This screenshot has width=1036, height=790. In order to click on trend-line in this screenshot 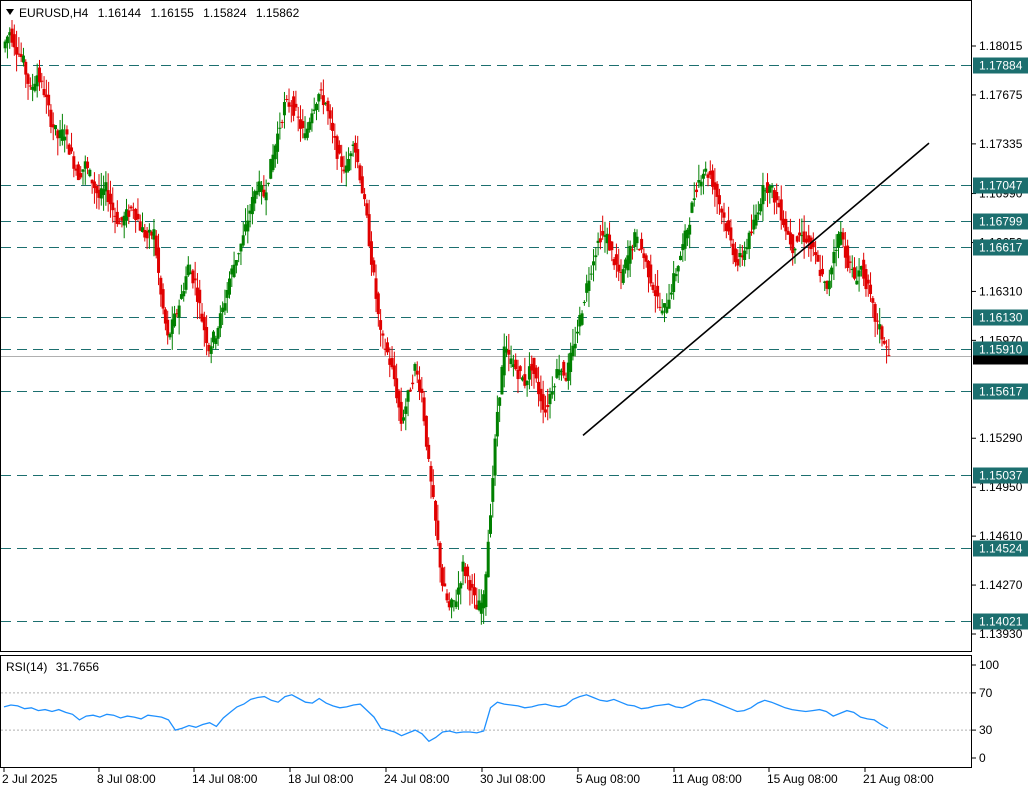, I will do `click(756, 289)`.